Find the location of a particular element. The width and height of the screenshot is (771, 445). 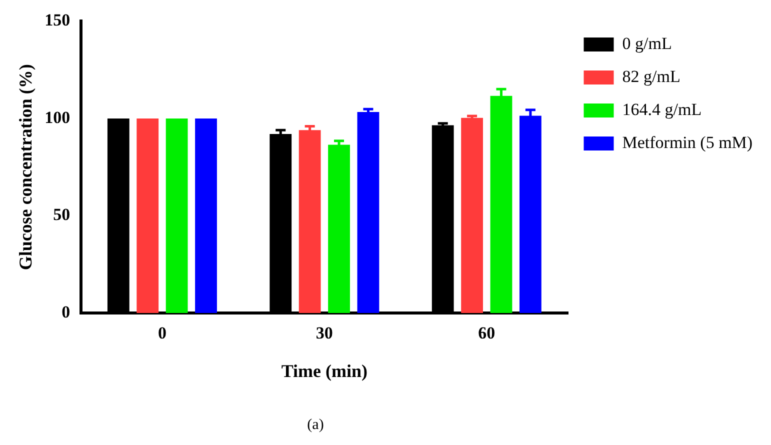

y-tick-label: 50 is located at coordinates (61, 214).